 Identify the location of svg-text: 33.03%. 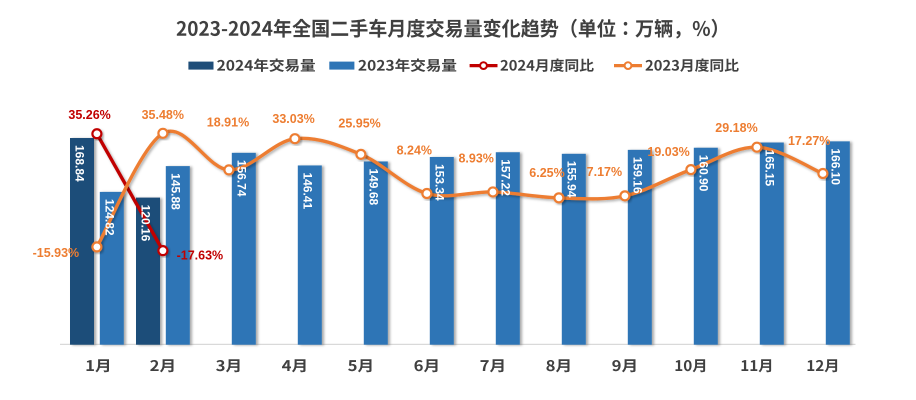
(293, 119).